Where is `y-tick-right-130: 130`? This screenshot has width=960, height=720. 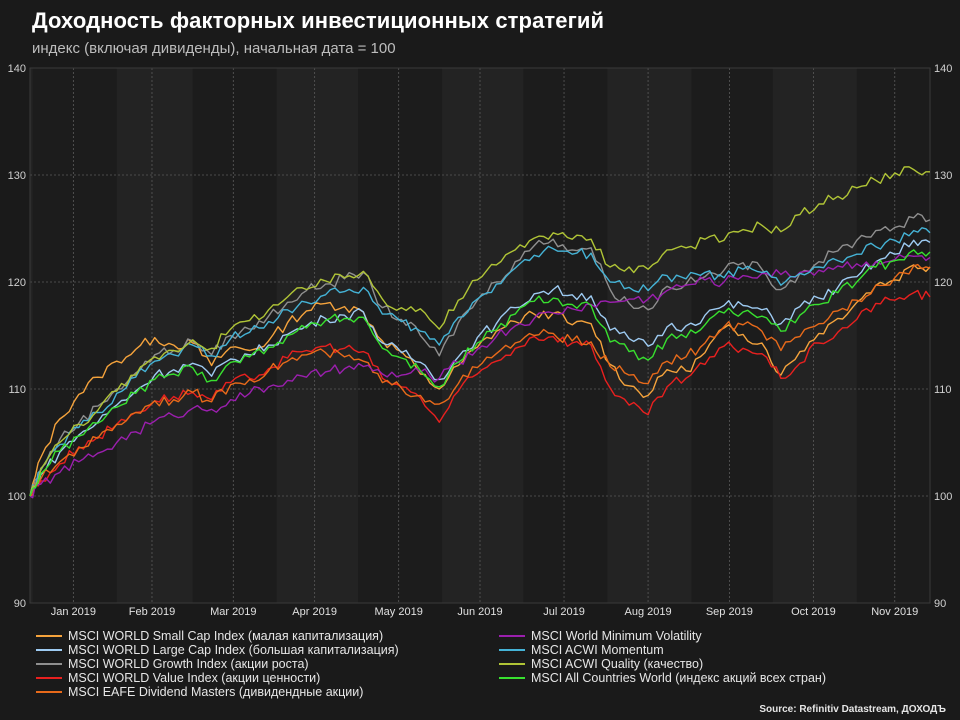 y-tick-right-130: 130 is located at coordinates (943, 176).